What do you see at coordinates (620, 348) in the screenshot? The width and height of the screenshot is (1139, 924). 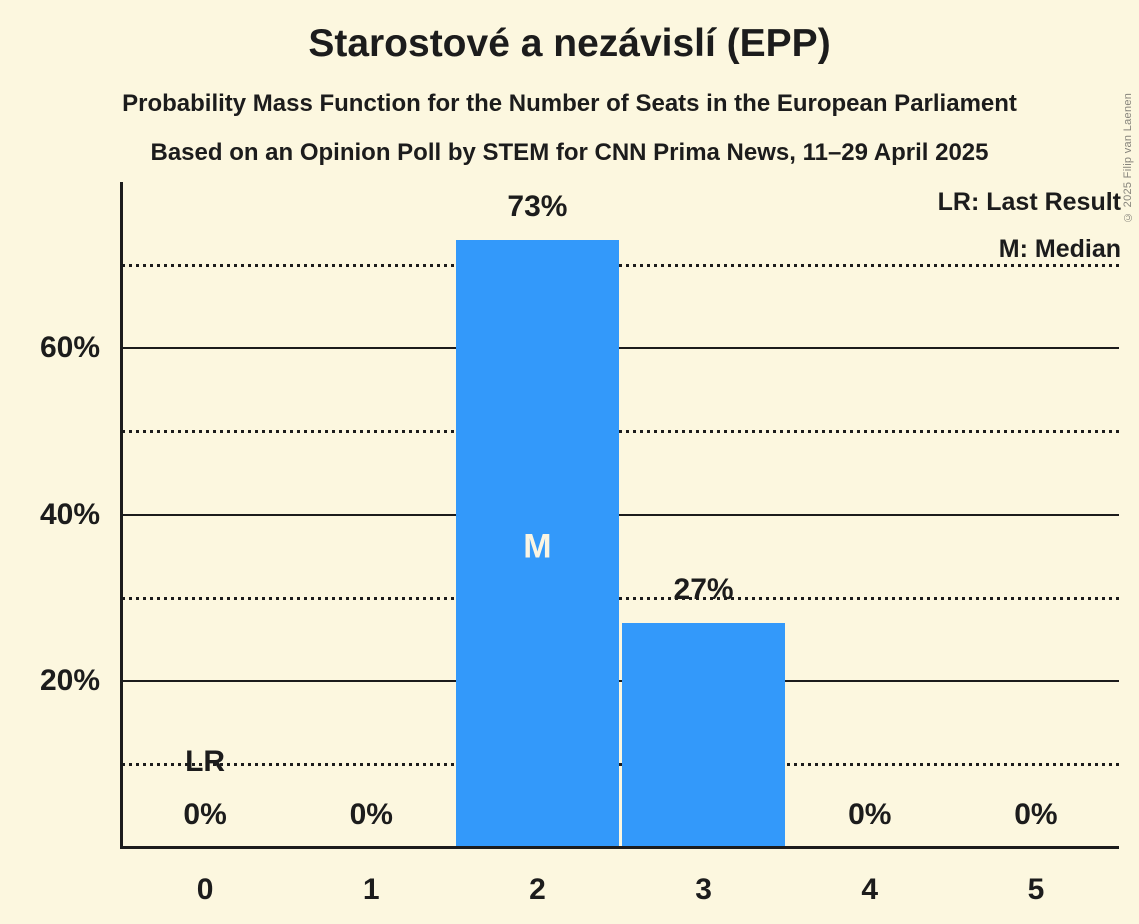 I see `gridline-solid-60pct` at bounding box center [620, 348].